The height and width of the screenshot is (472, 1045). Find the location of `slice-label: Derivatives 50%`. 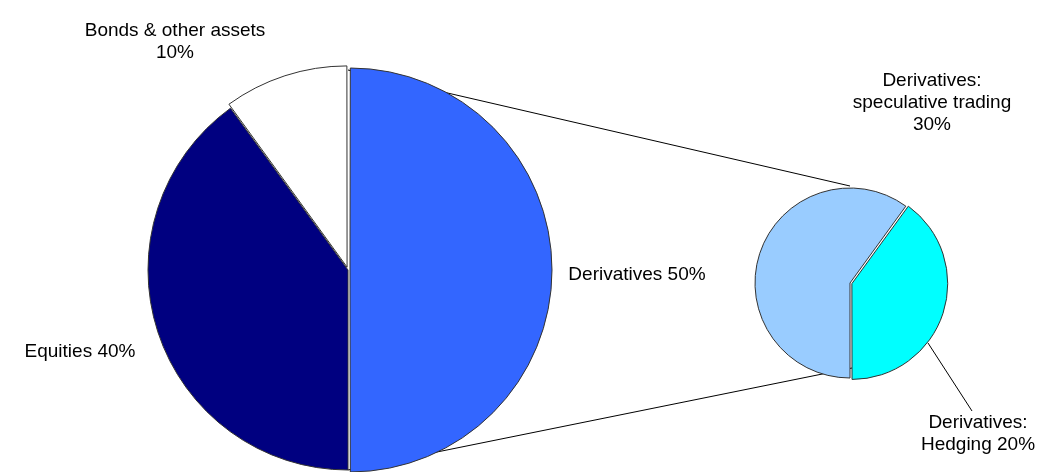

slice-label: Derivatives 50% is located at coordinates (637, 274).